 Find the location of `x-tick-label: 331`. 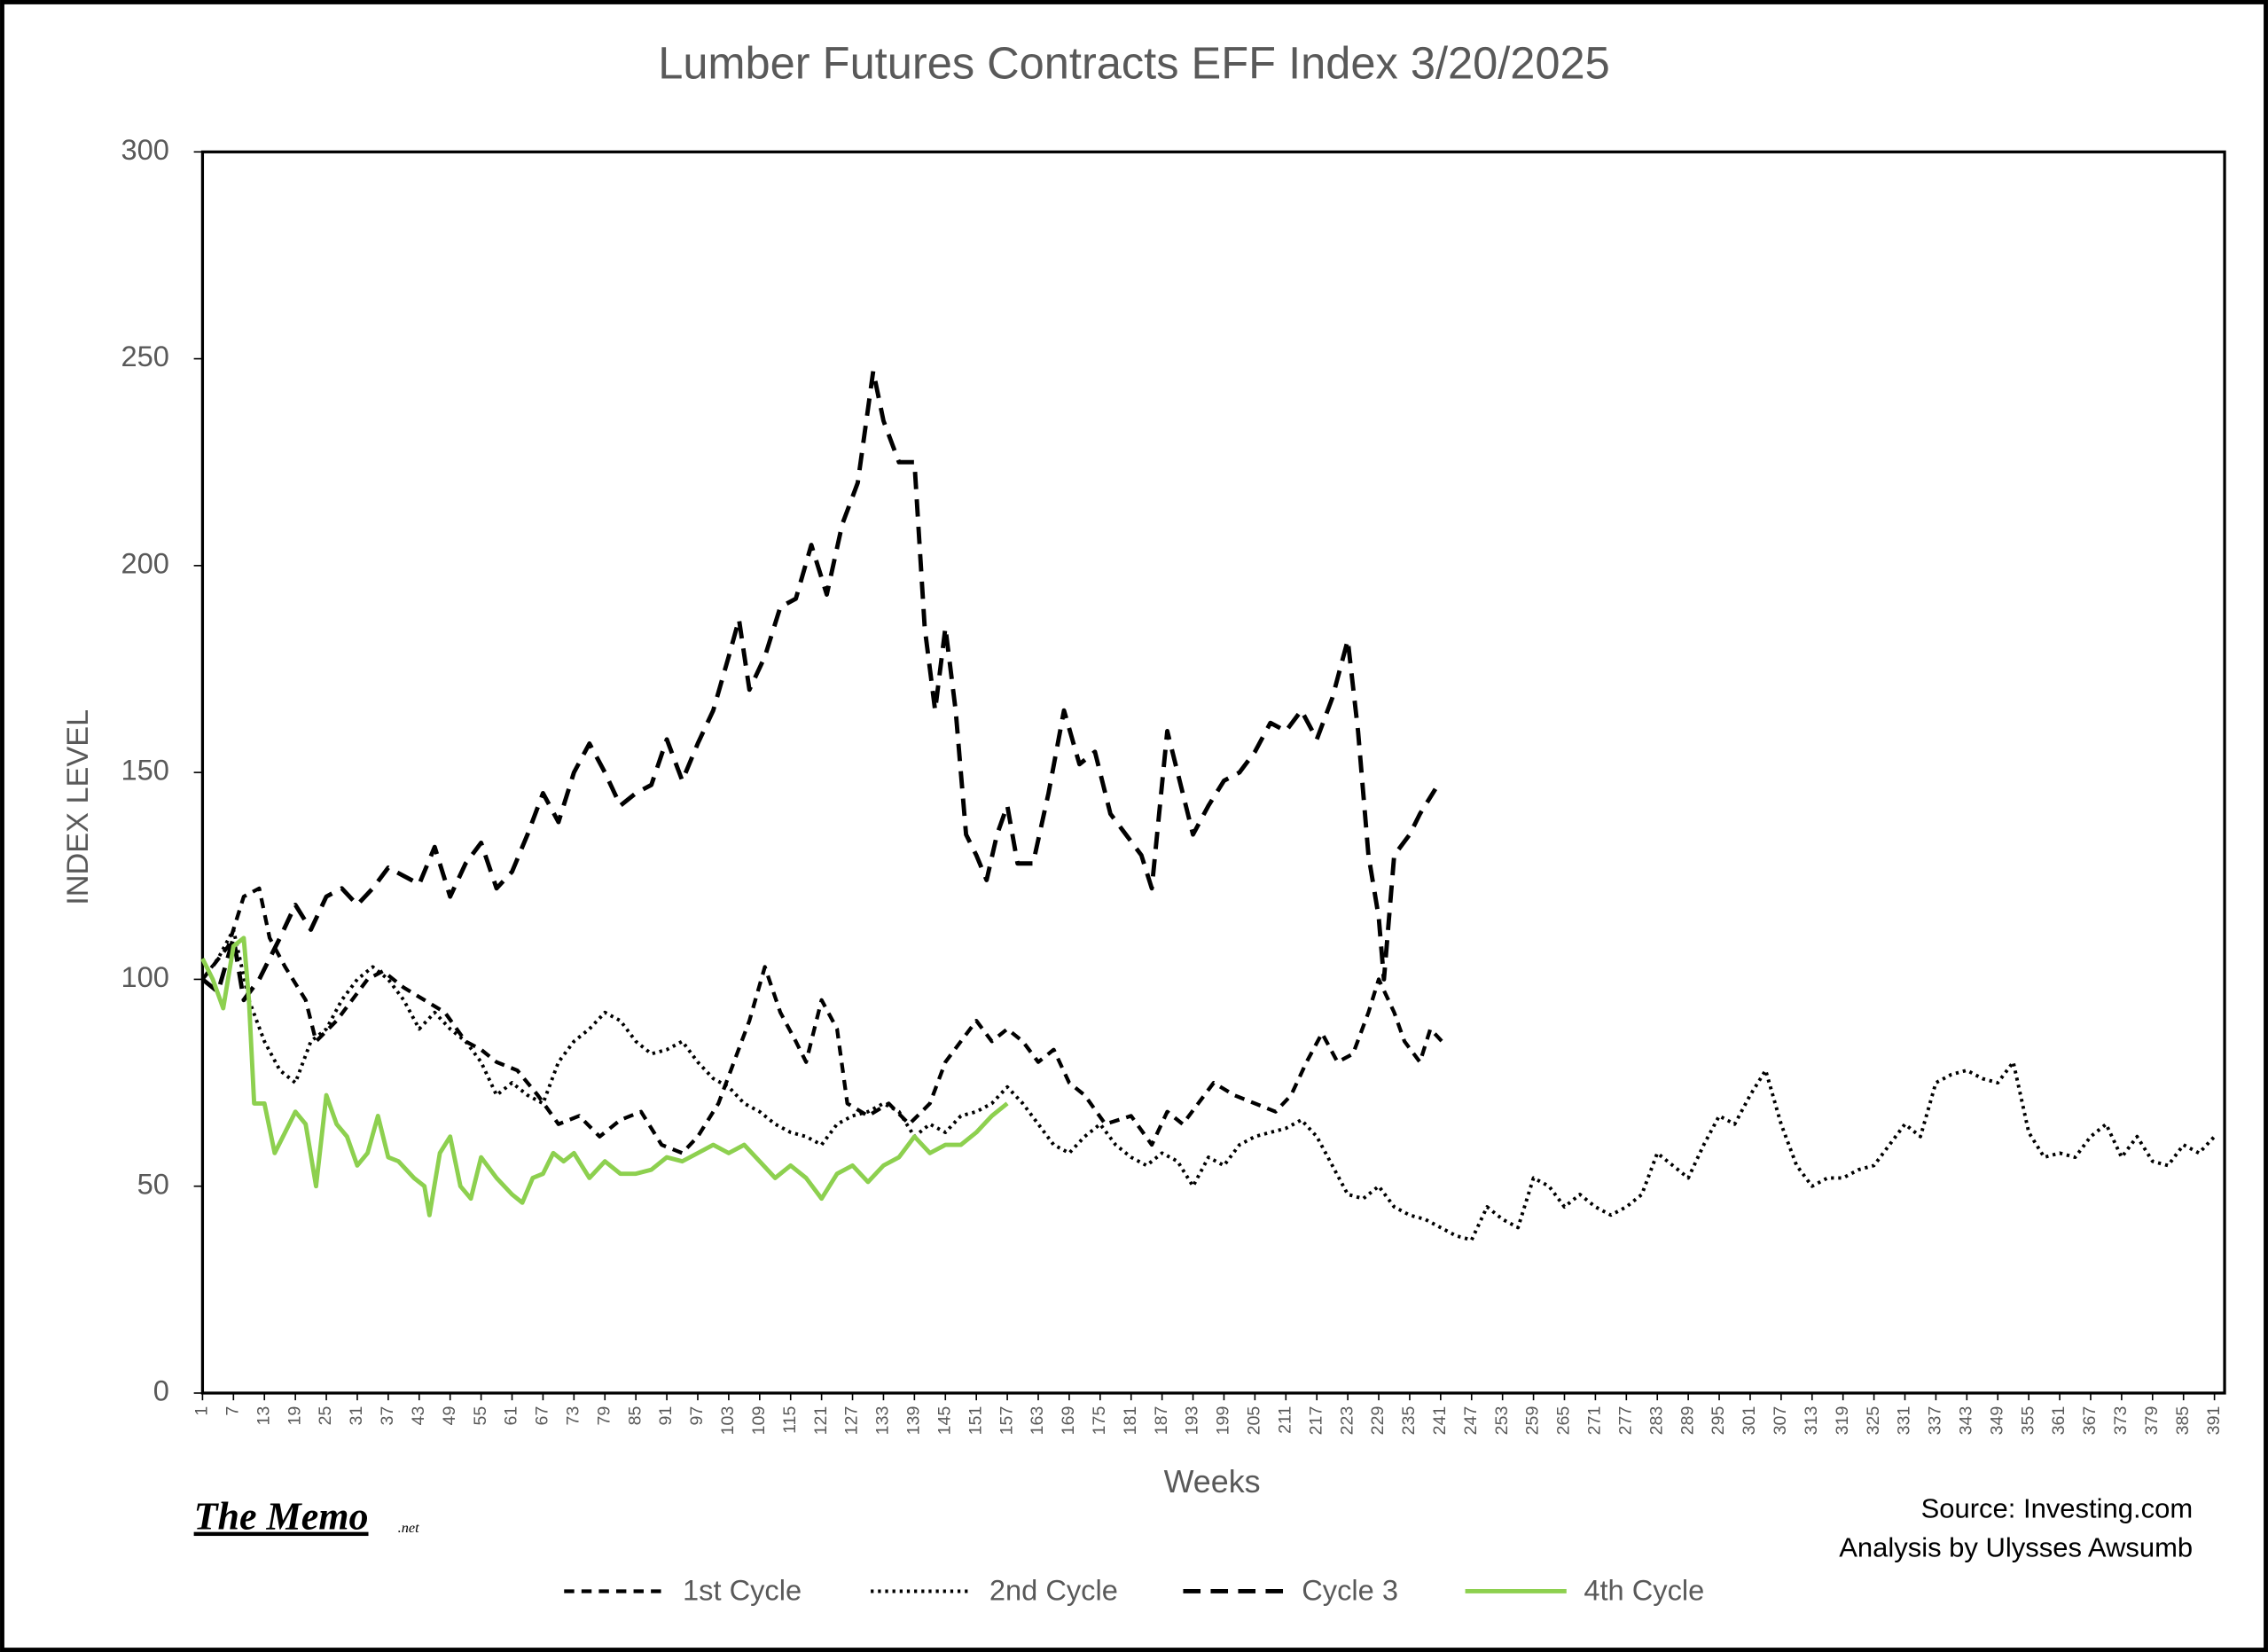

x-tick-label: 331 is located at coordinates (1904, 1421).